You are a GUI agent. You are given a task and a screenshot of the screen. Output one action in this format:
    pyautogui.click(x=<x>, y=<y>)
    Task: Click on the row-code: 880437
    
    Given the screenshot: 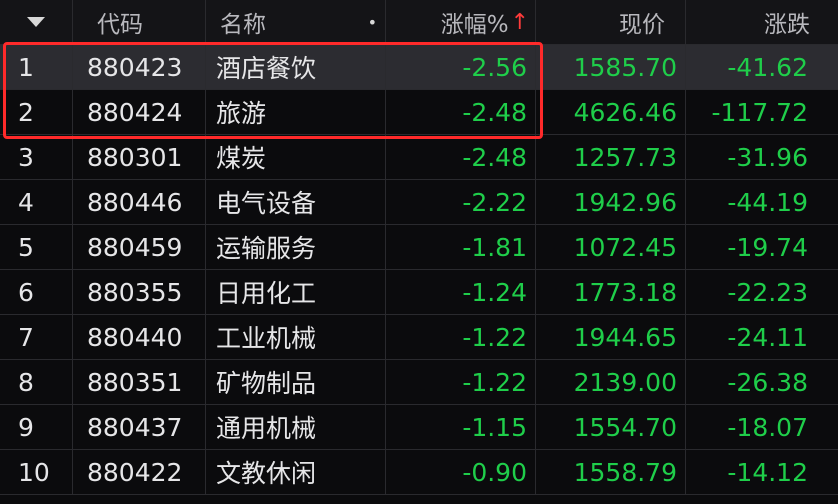 What is the action you would take?
    pyautogui.click(x=139, y=427)
    